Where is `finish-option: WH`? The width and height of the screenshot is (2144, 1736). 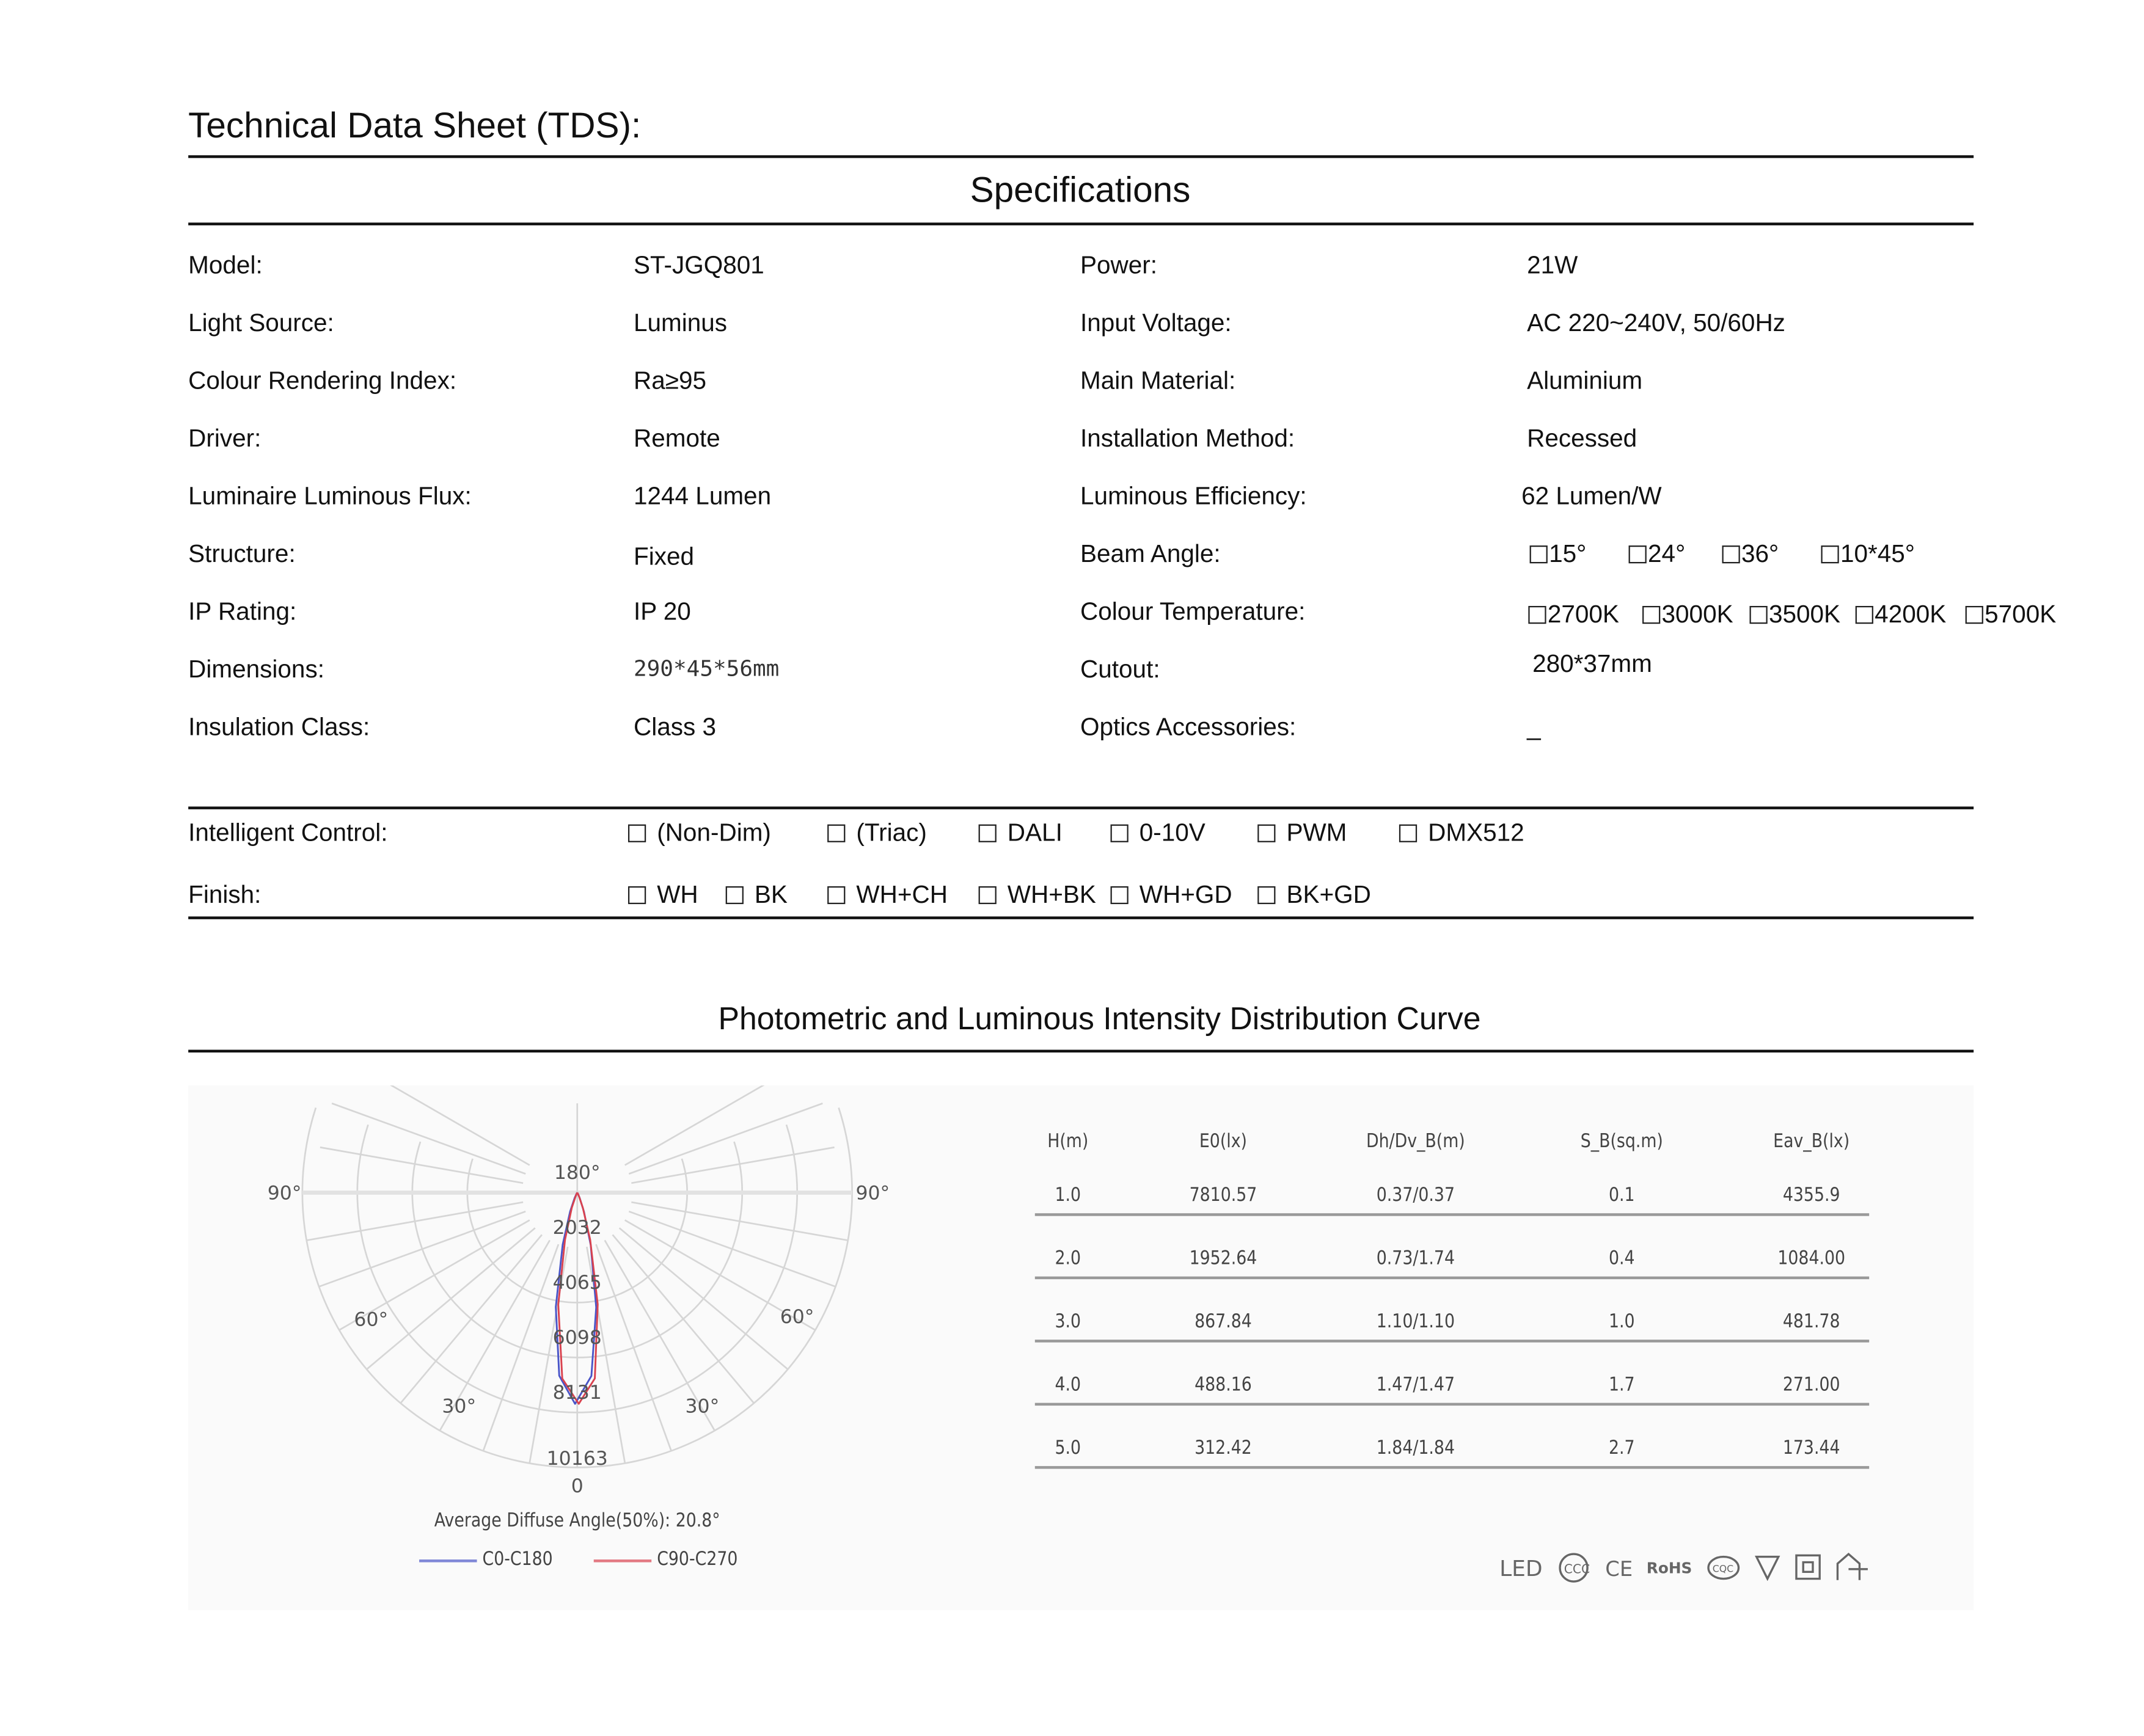 finish-option: WH is located at coordinates (662, 896).